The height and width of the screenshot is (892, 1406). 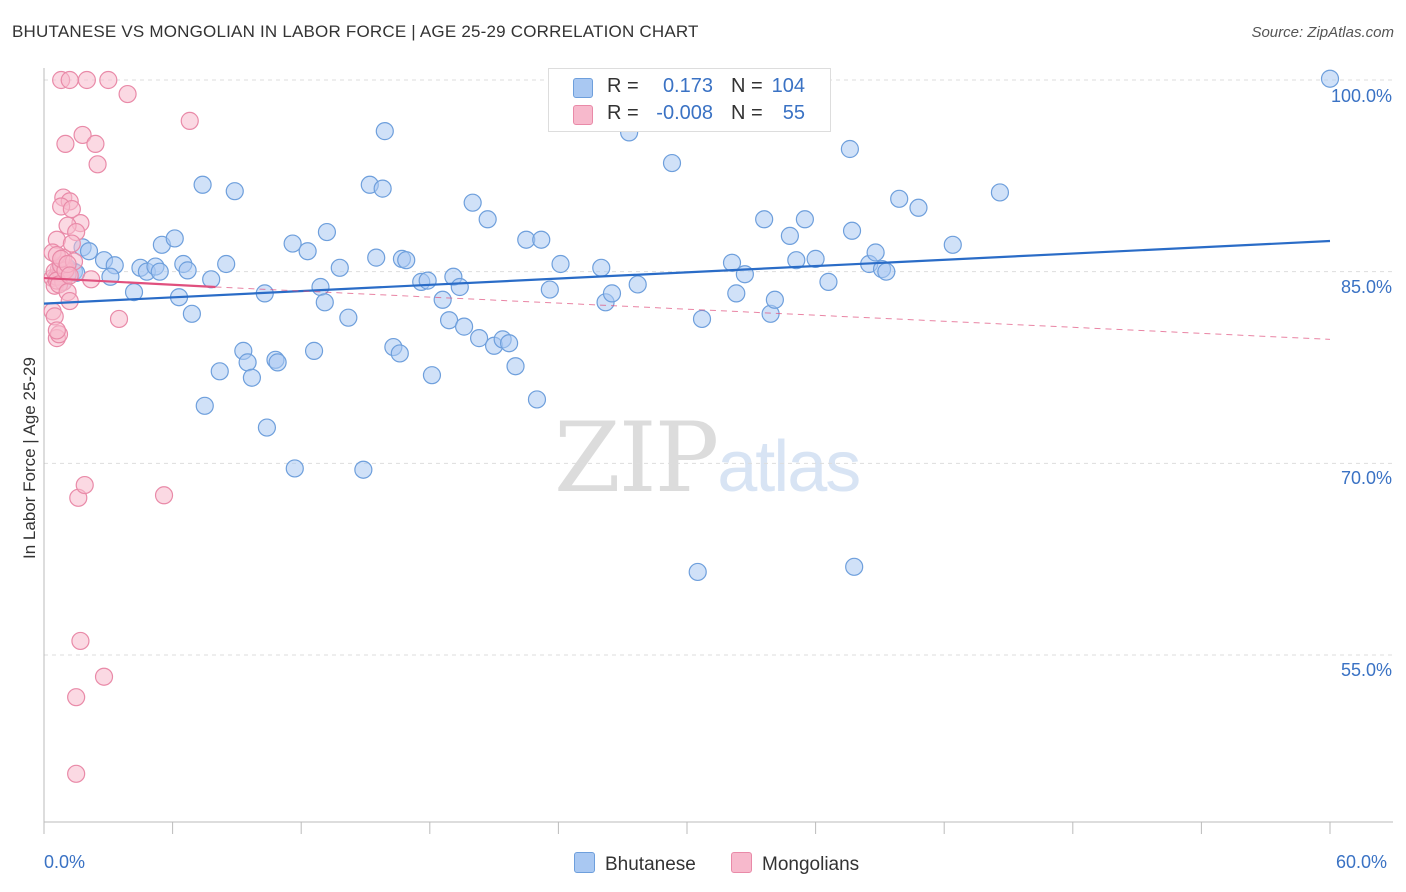 What do you see at coordinates (65, 862) in the screenshot?
I see `x-tick-label: 0.0%` at bounding box center [65, 862].